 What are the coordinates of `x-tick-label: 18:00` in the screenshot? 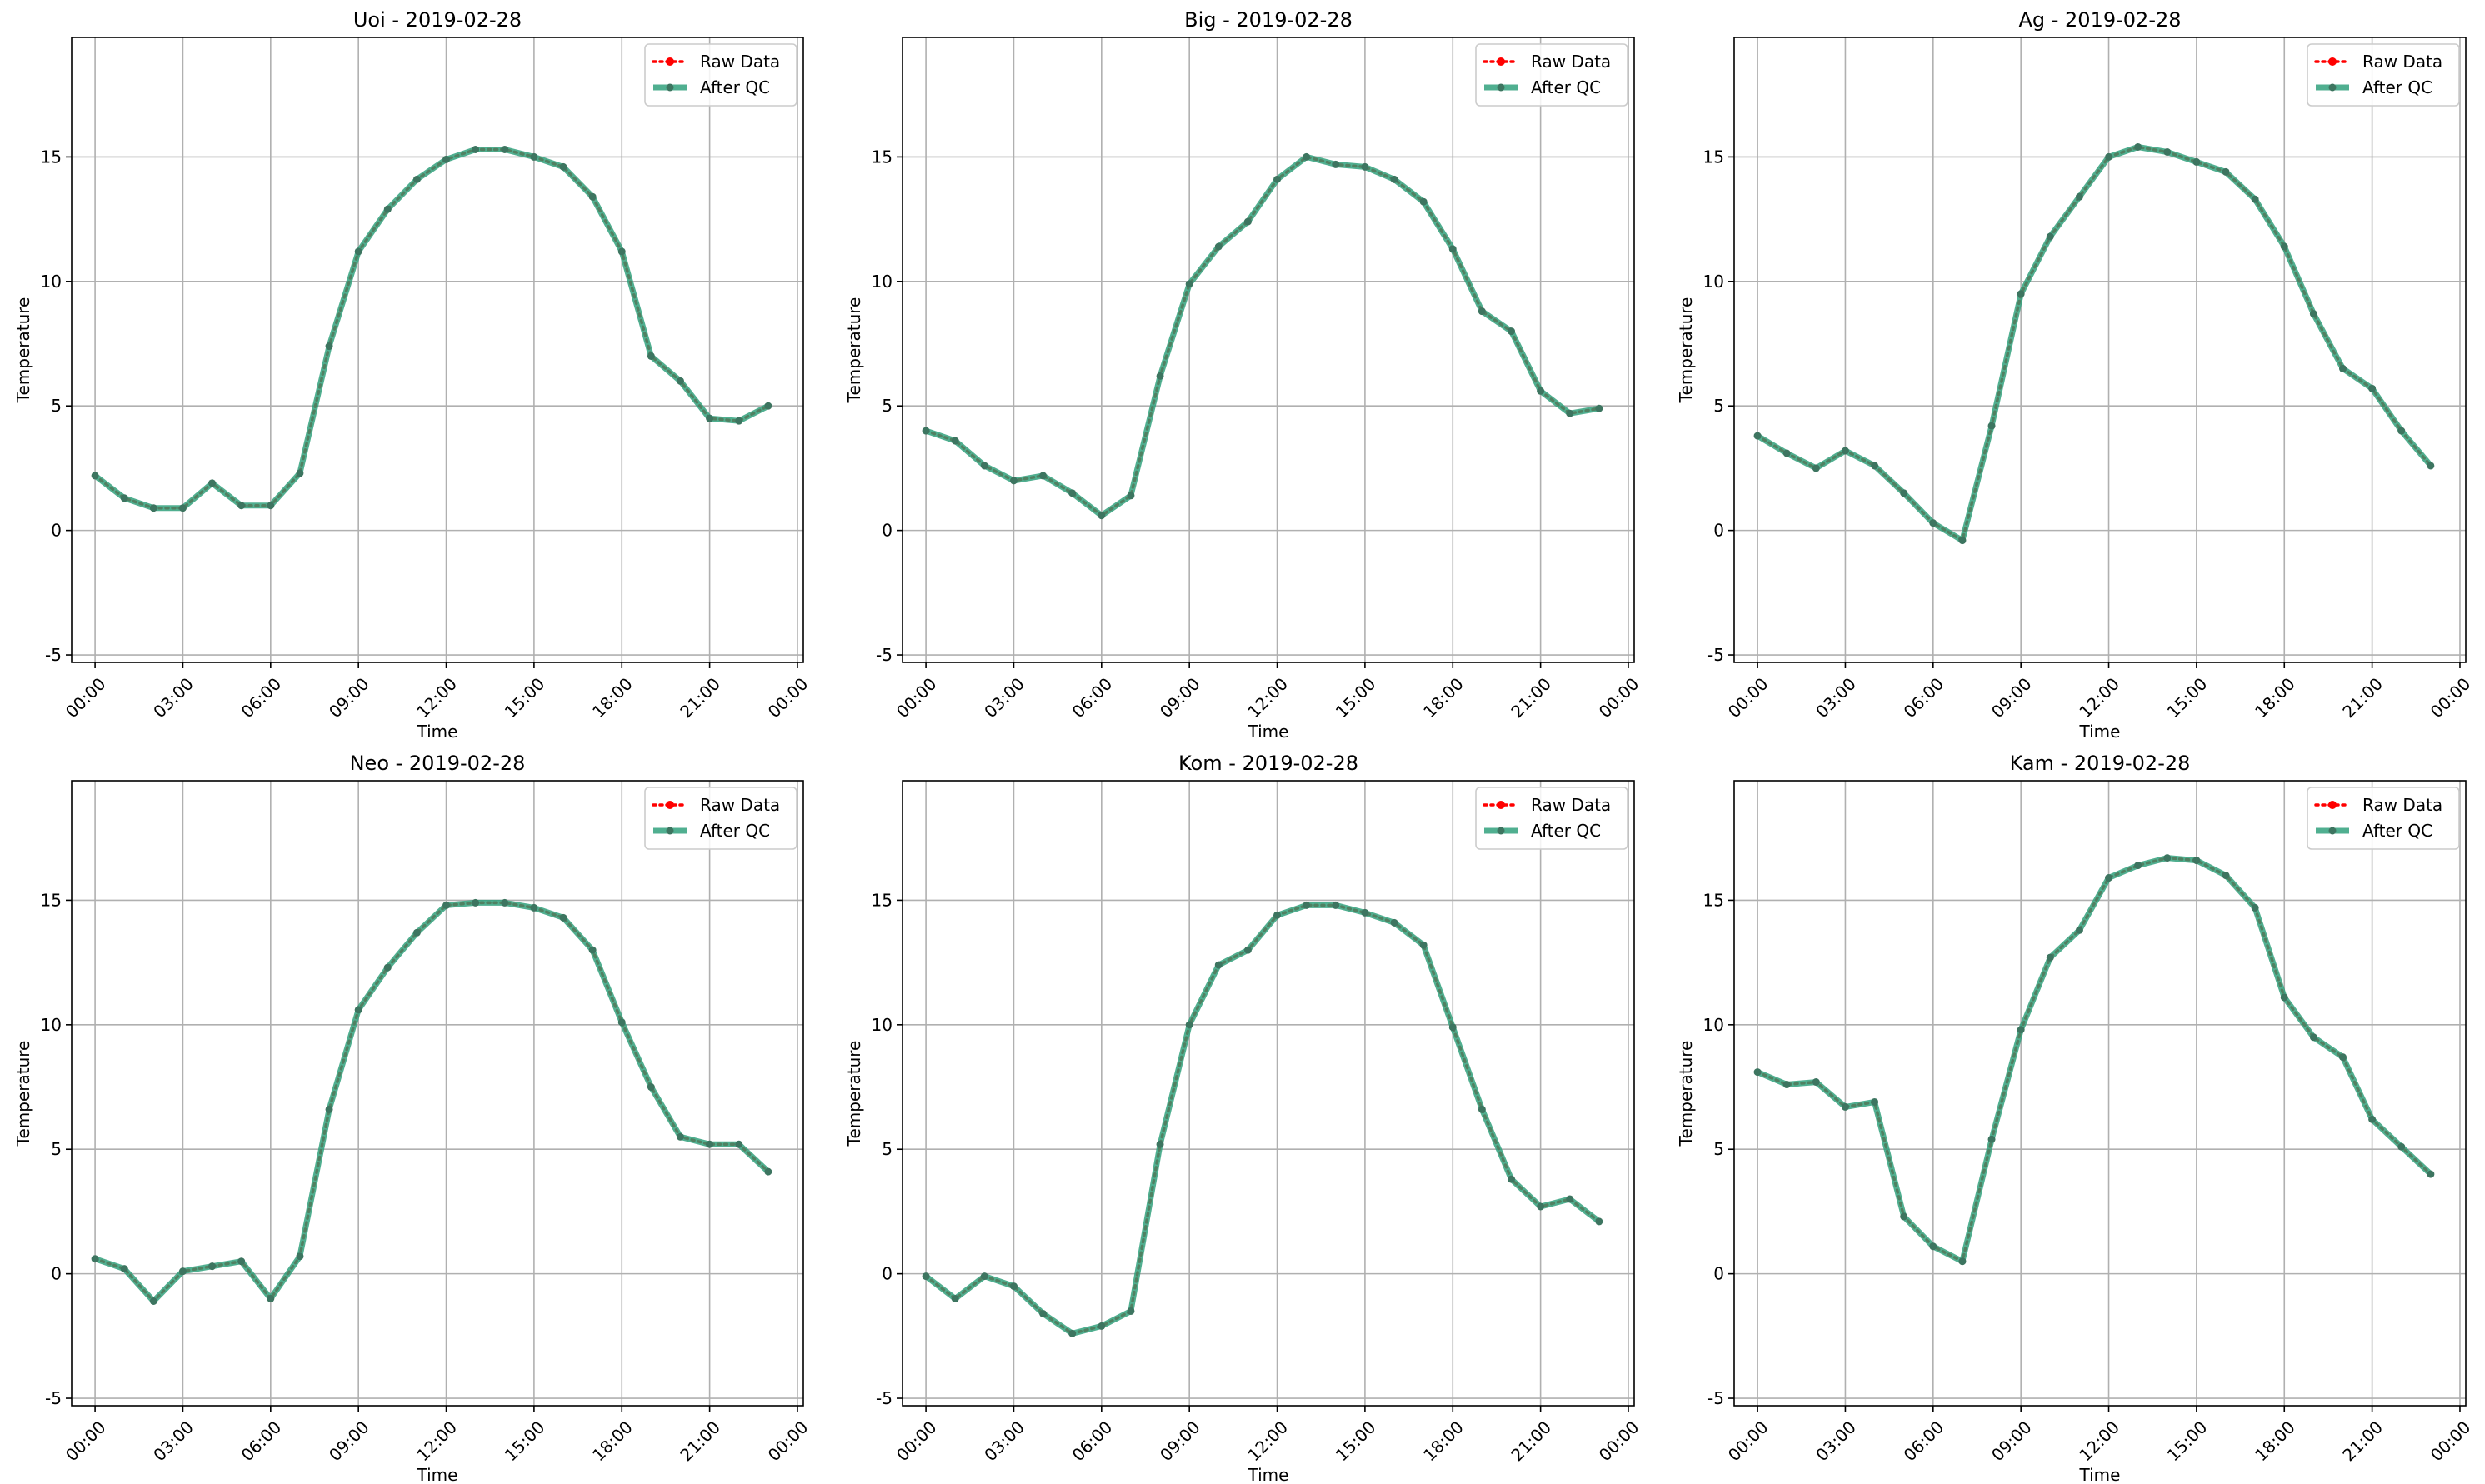 It's located at (2275, 1441).